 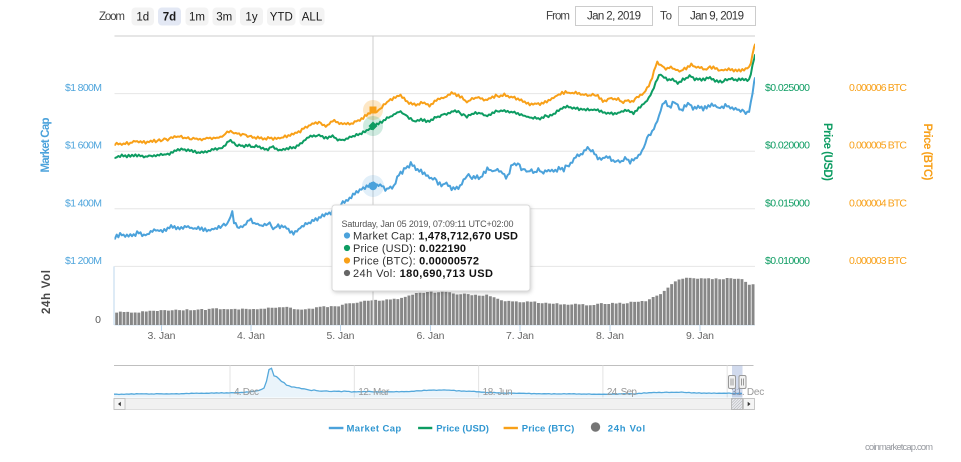 I want to click on svg-text: Price (BTC): 0.00000572, so click(x=416, y=262).